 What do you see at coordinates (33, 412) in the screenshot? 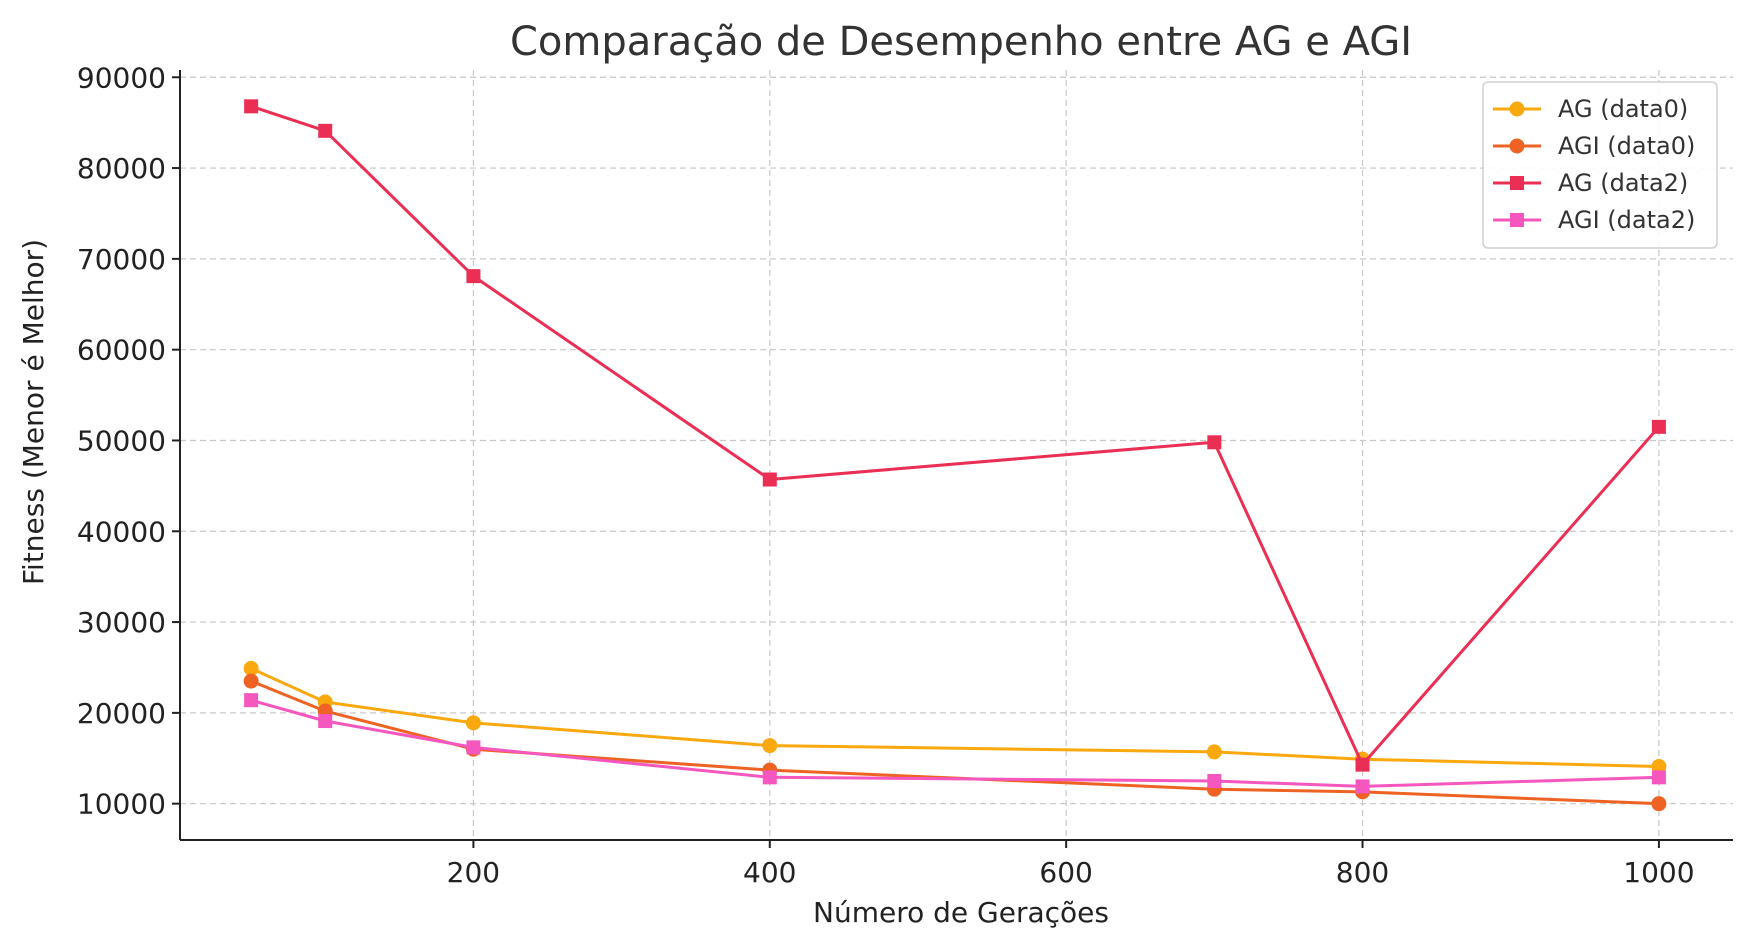
I see `y-axis-label: Fitness (Menor é Melhor)` at bounding box center [33, 412].